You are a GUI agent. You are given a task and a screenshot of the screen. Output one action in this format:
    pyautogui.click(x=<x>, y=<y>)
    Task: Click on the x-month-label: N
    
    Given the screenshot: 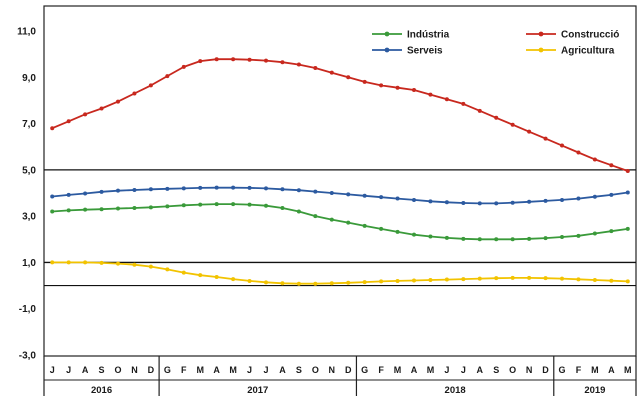 What is the action you would take?
    pyautogui.click(x=529, y=370)
    